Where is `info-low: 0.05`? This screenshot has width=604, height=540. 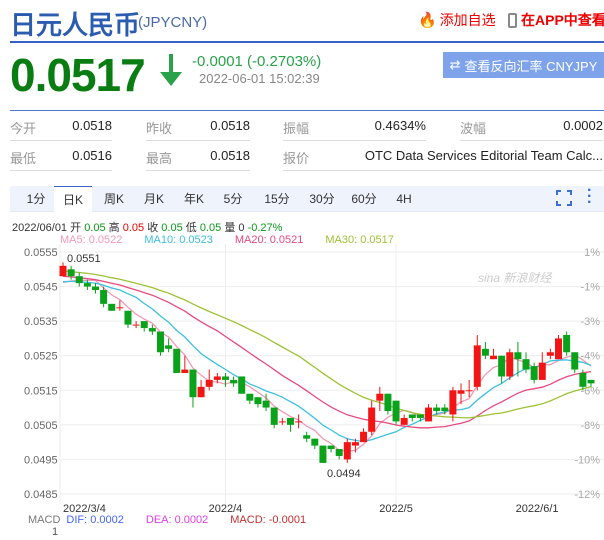 info-low: 0.05 is located at coordinates (210, 228).